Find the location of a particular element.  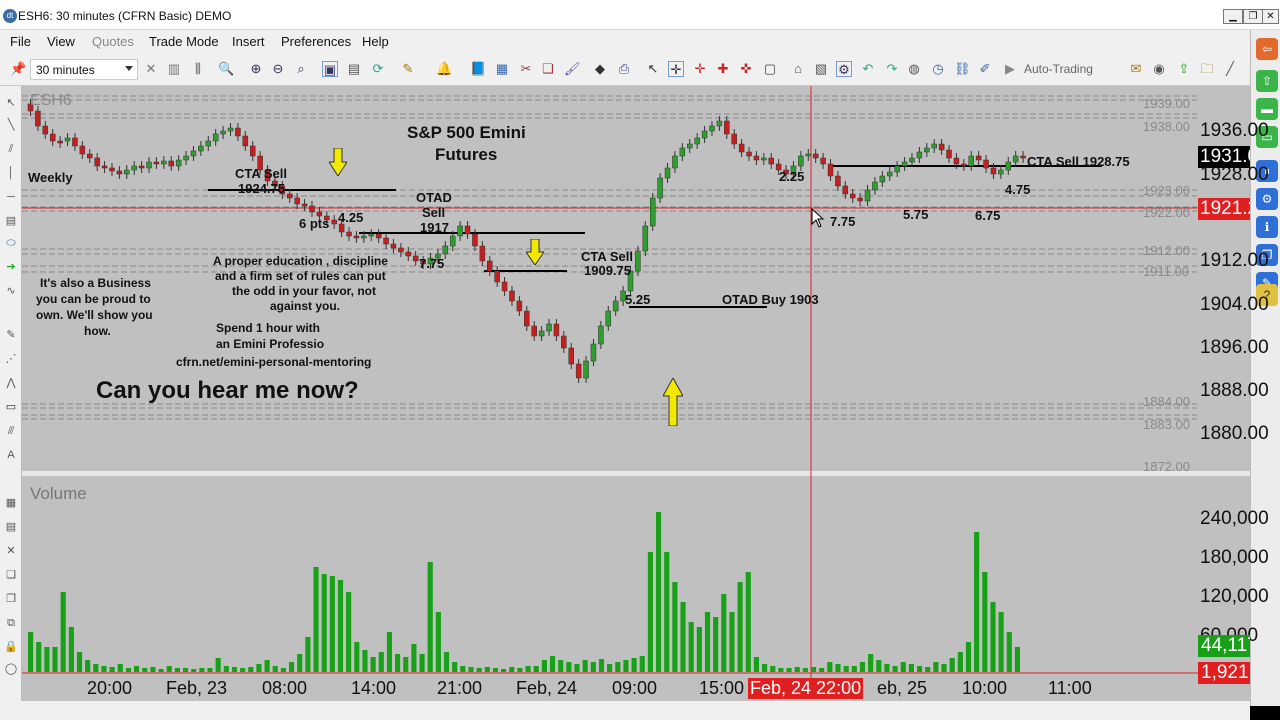

oval-tool-icon: ◯ is located at coordinates (11, 669).